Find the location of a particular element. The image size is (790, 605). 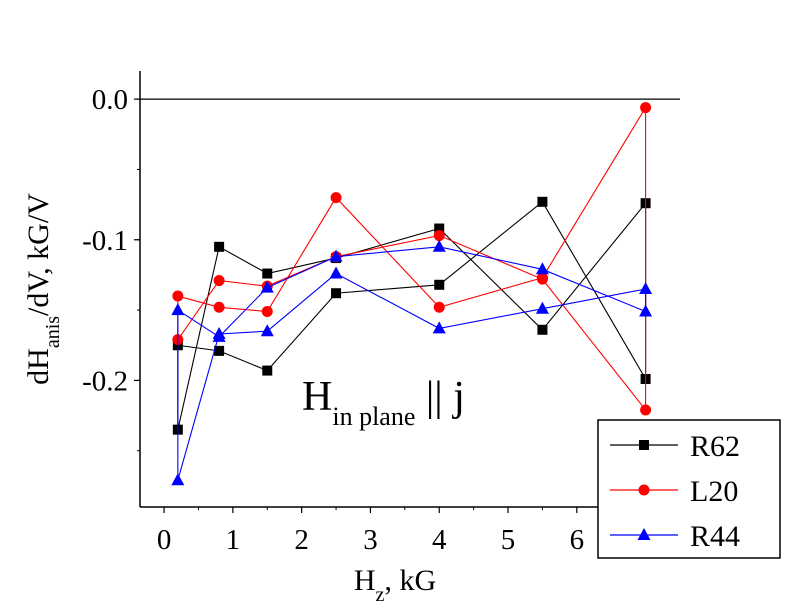

x-tick-label: 6 is located at coordinates (577, 540).